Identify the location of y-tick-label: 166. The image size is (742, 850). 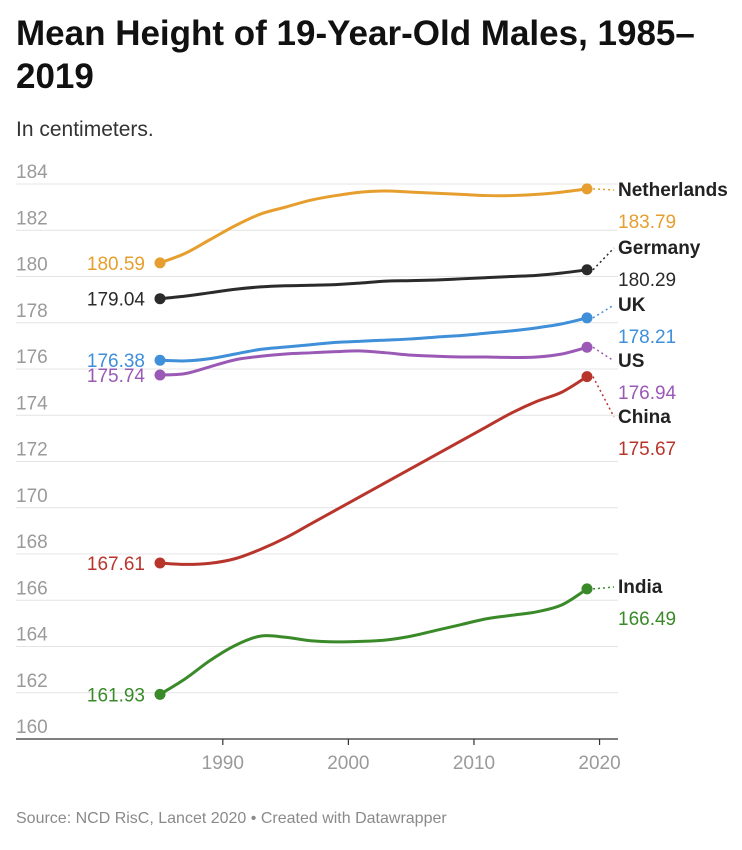
(32, 588).